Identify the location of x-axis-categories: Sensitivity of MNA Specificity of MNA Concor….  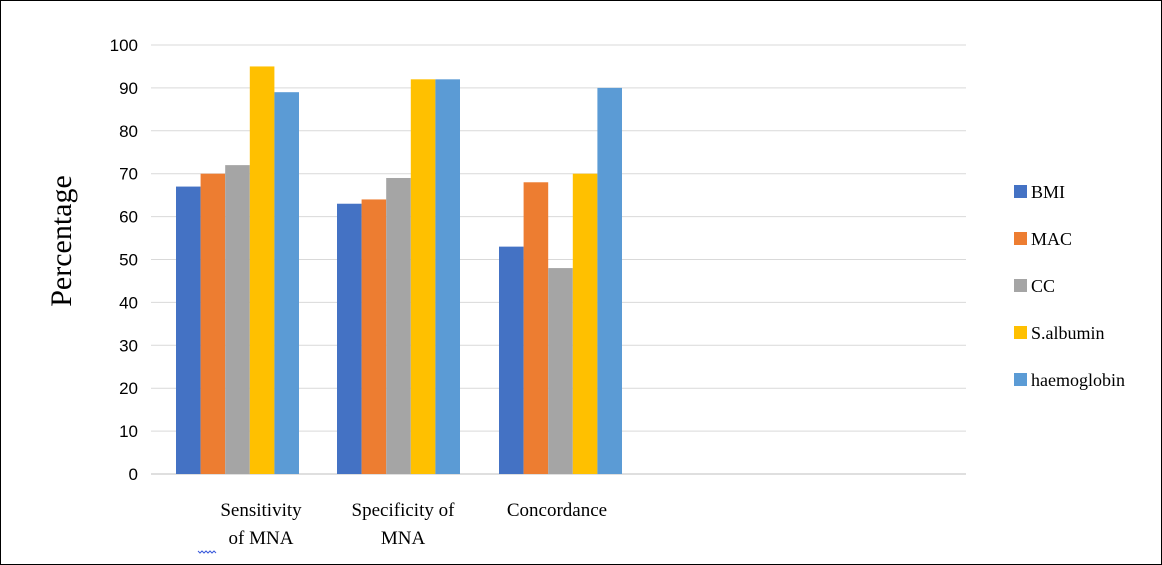
(402, 527).